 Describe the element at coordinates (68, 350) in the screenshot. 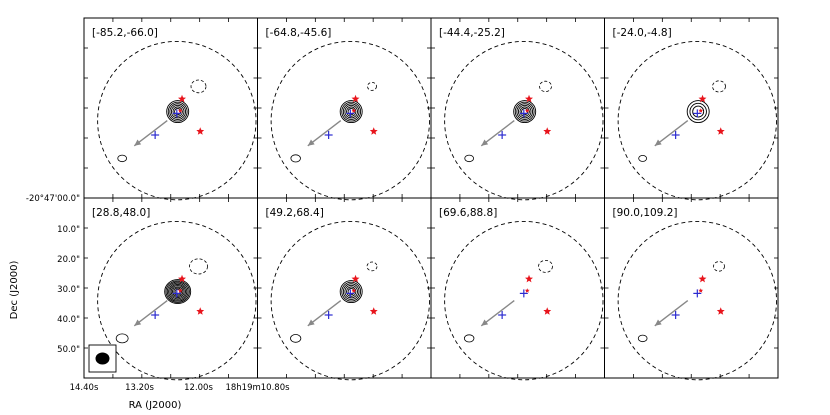

I see `dec-tick-label: 50.0"` at that location.